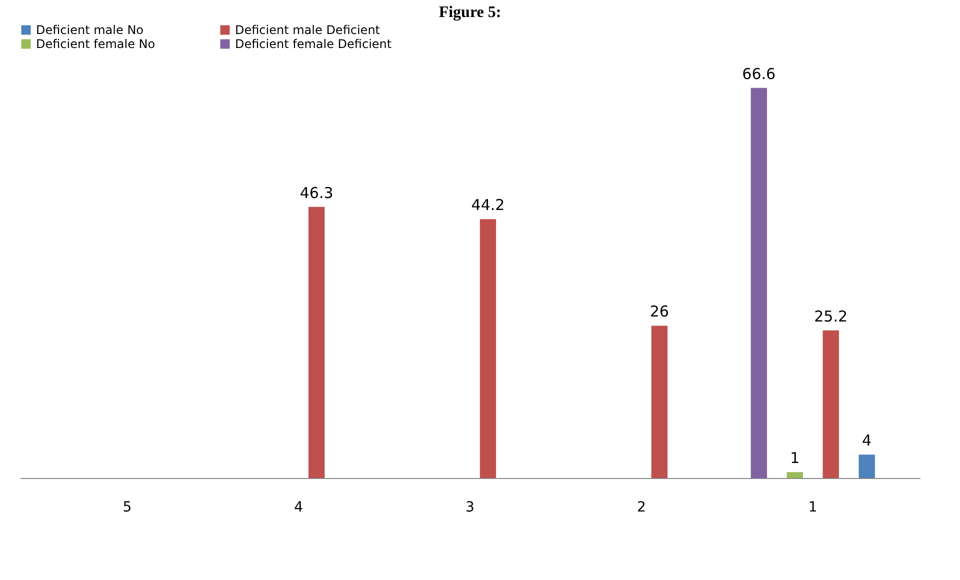  What do you see at coordinates (470, 508) in the screenshot?
I see `x-tick-label: 3` at bounding box center [470, 508].